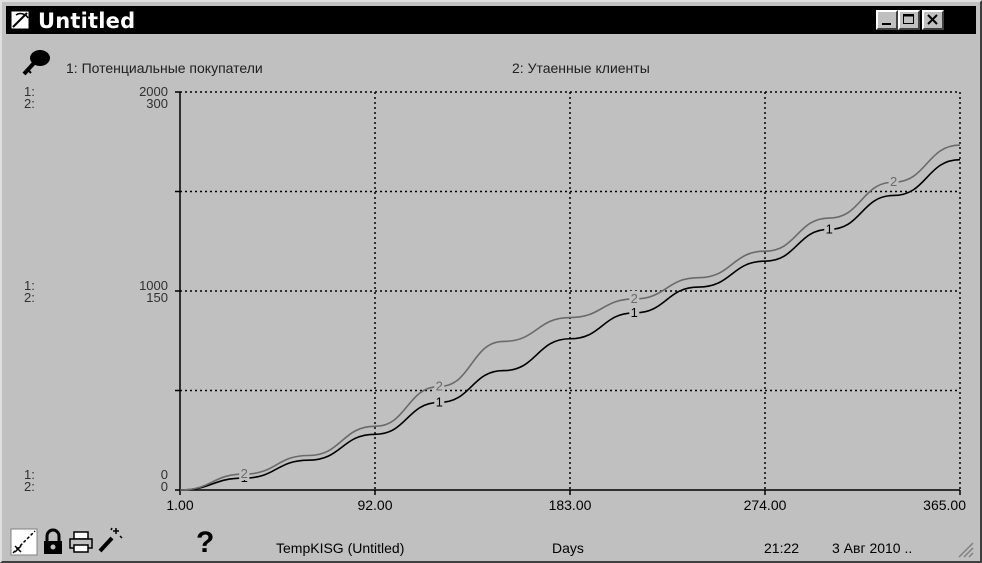  I want to click on time-unit: Days, so click(568, 548).